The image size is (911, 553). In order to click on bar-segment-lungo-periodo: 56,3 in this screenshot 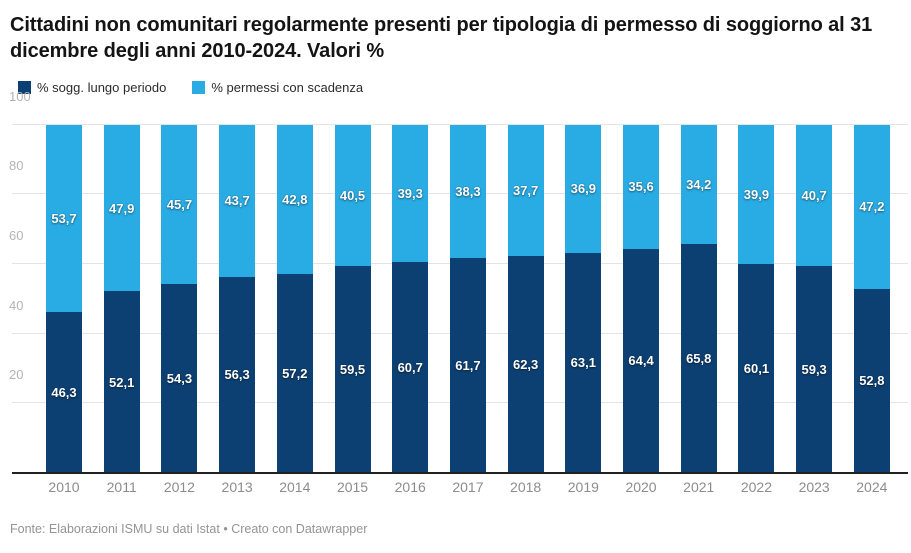, I will do `click(237, 374)`.